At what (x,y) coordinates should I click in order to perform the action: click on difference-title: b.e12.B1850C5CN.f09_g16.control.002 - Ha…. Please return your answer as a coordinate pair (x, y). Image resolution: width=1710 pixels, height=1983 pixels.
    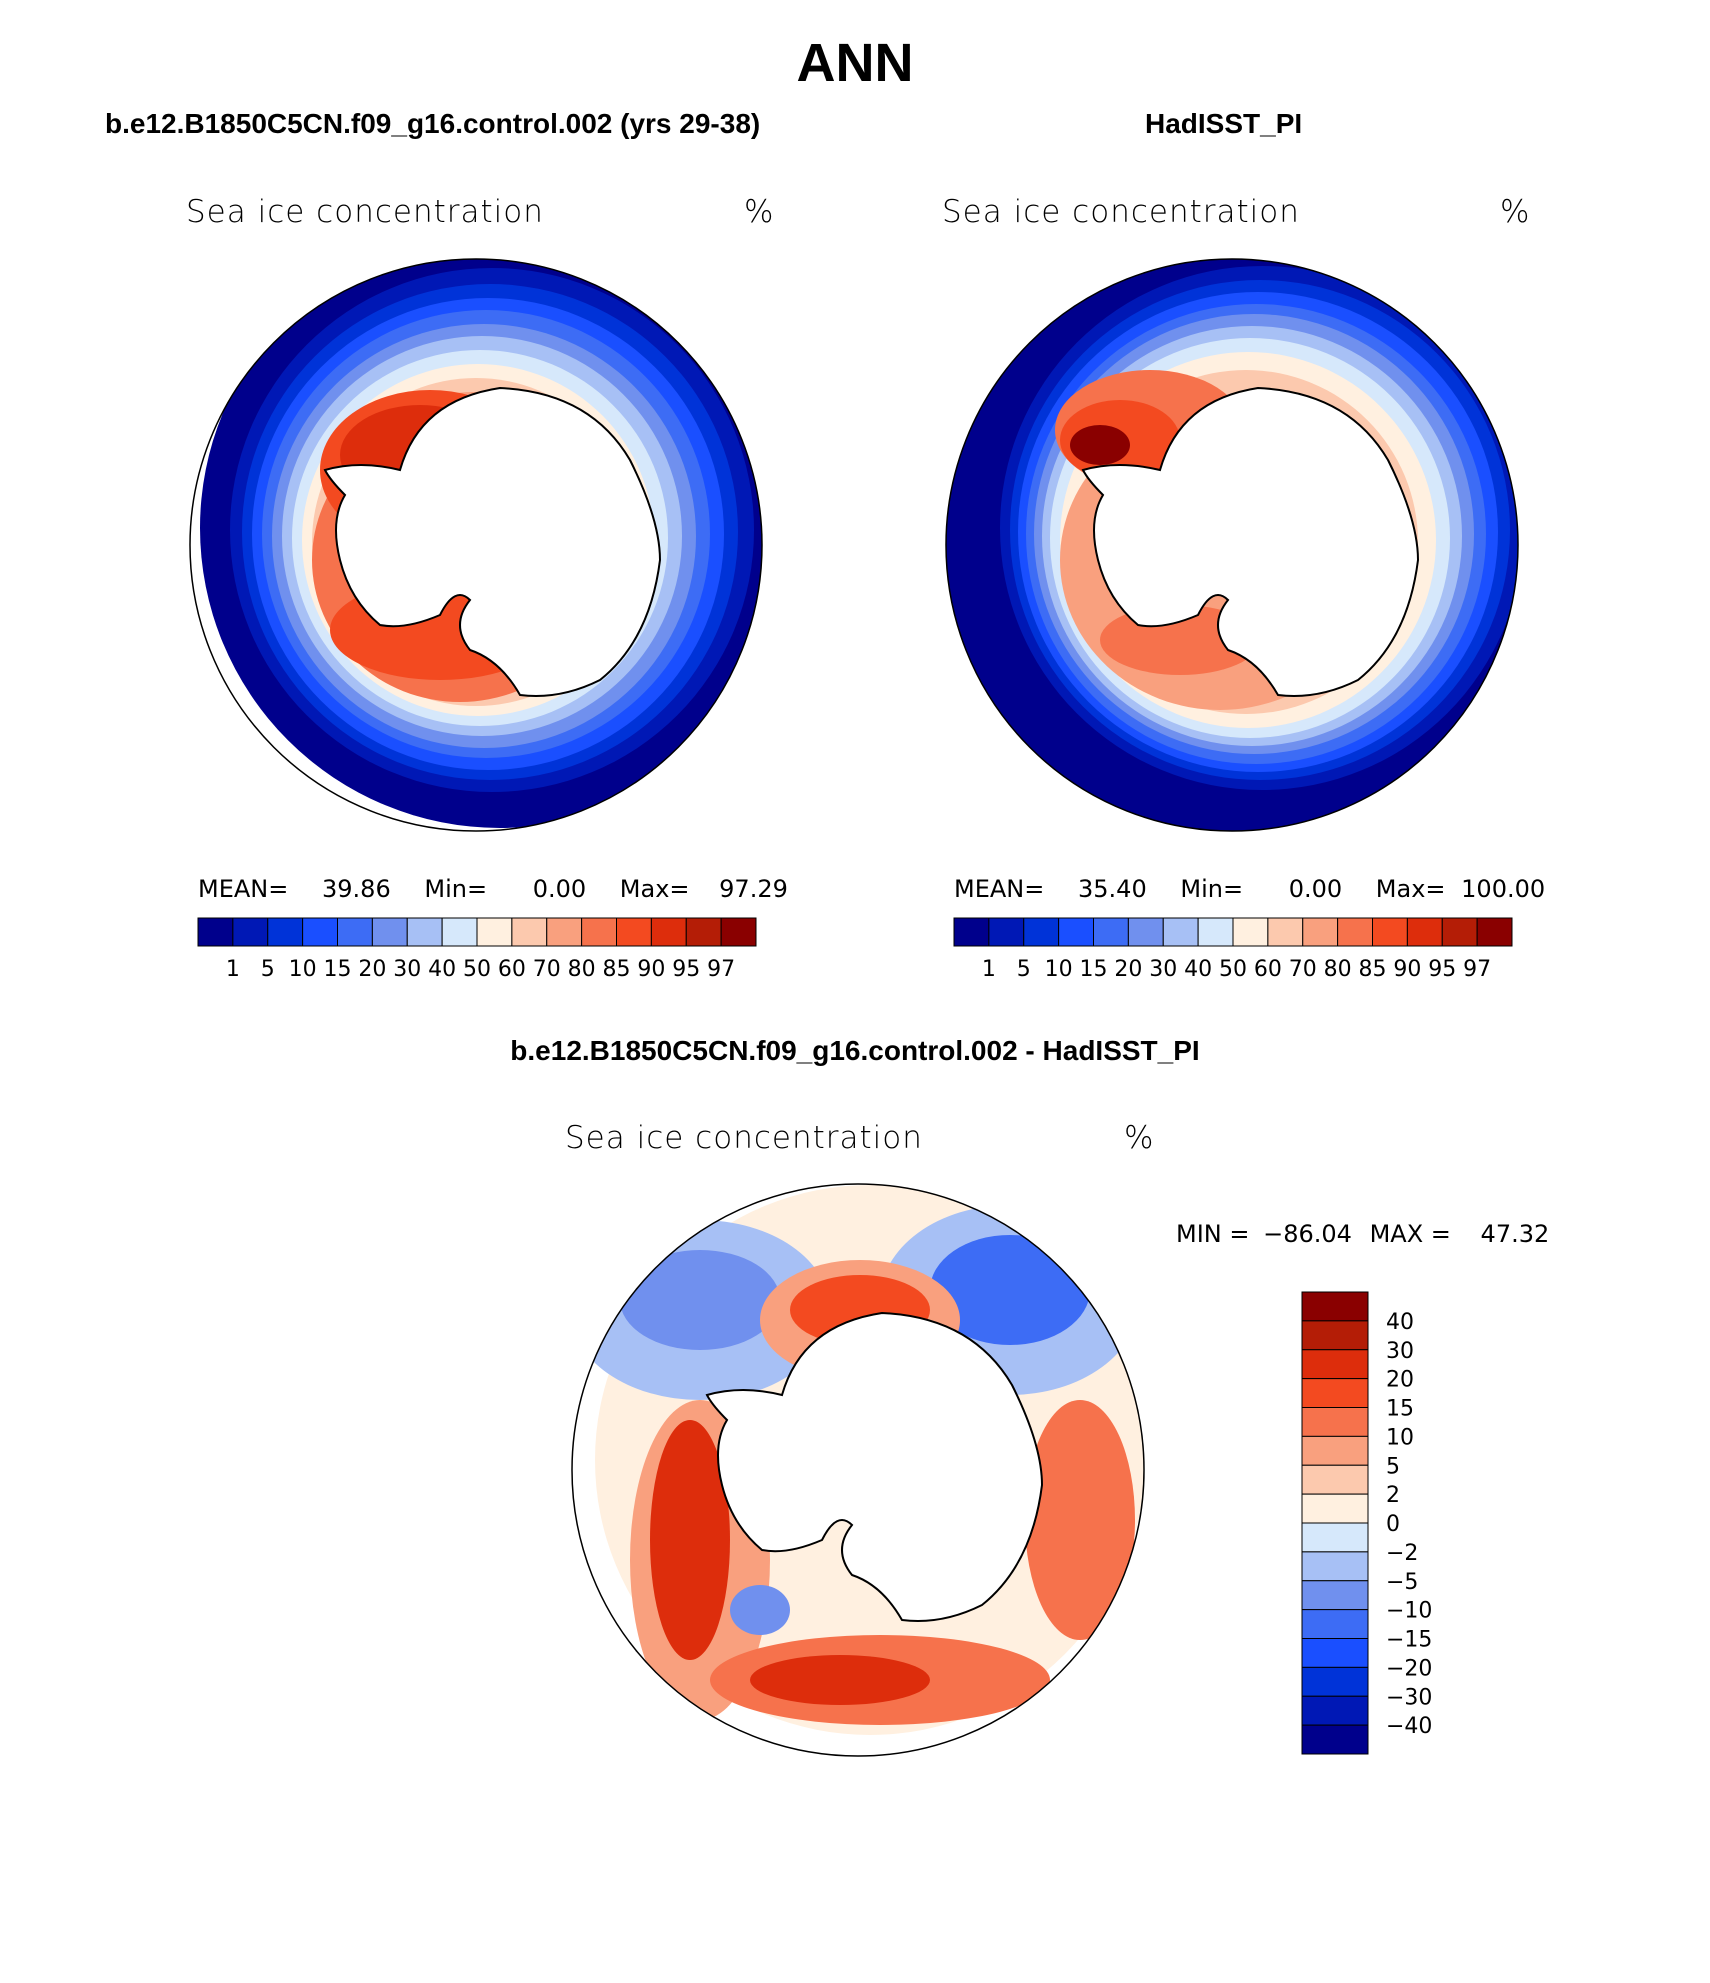
    Looking at the image, I should click on (855, 1050).